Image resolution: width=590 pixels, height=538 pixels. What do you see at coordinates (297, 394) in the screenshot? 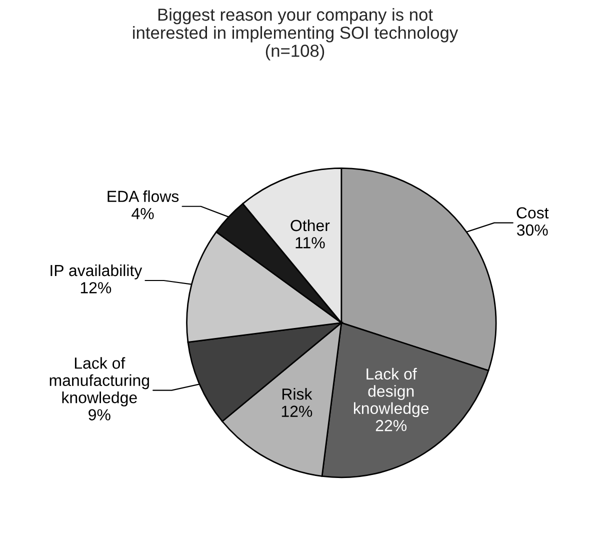
I see `slice-label: Risk` at bounding box center [297, 394].